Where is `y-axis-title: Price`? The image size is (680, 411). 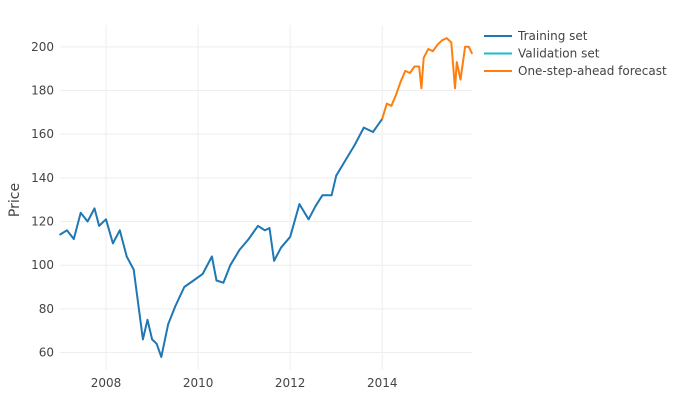 y-axis-title: Price is located at coordinates (15, 200).